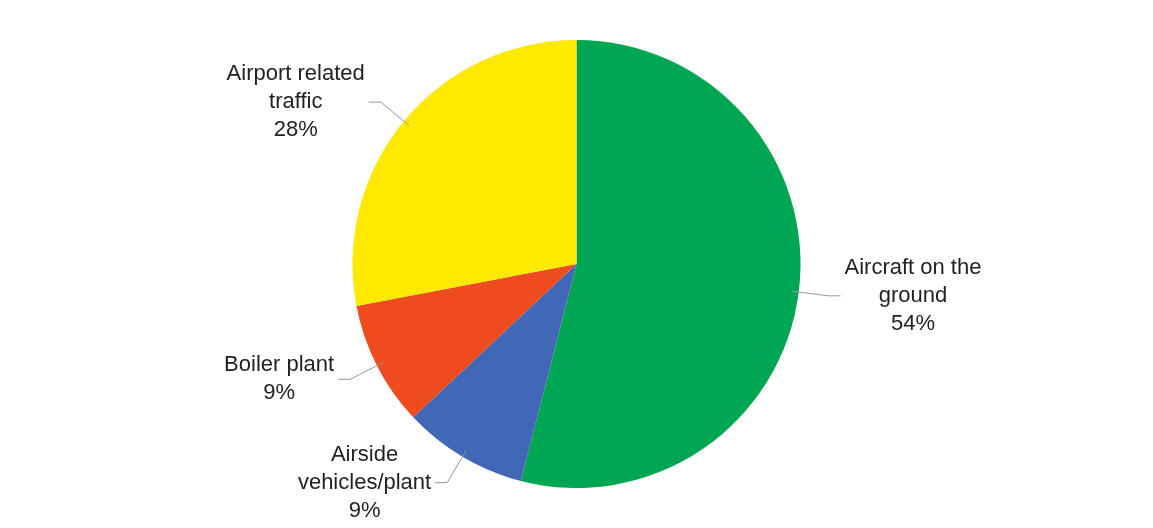 The height and width of the screenshot is (528, 1153). I want to click on data-label: 54%, so click(912, 322).